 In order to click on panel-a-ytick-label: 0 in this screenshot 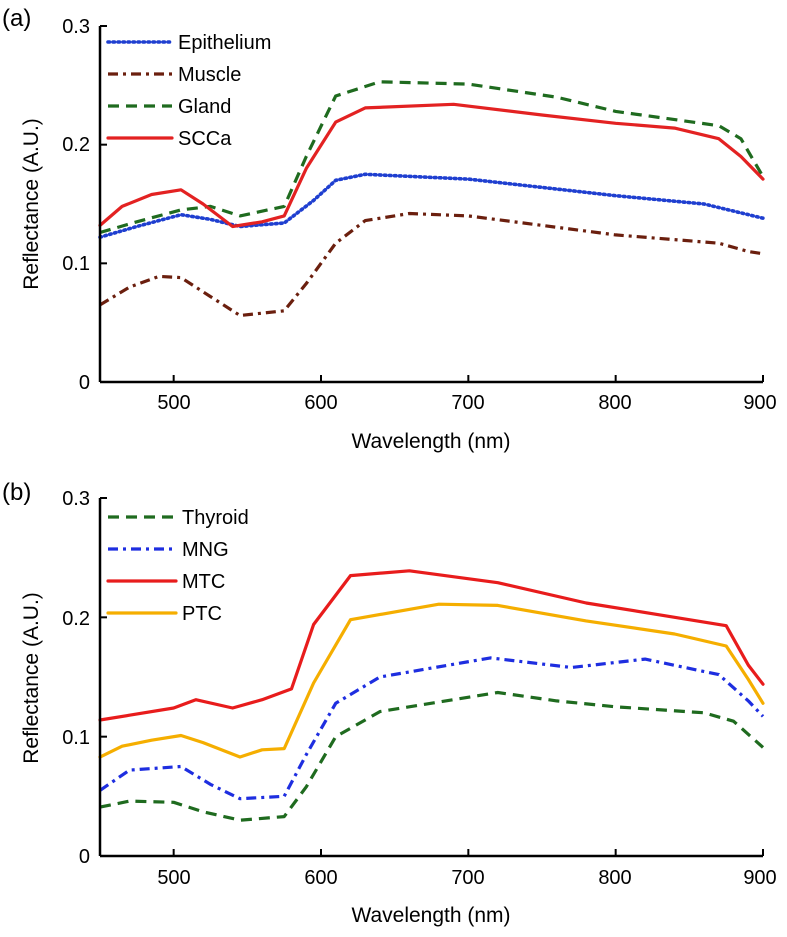, I will do `click(84, 383)`.